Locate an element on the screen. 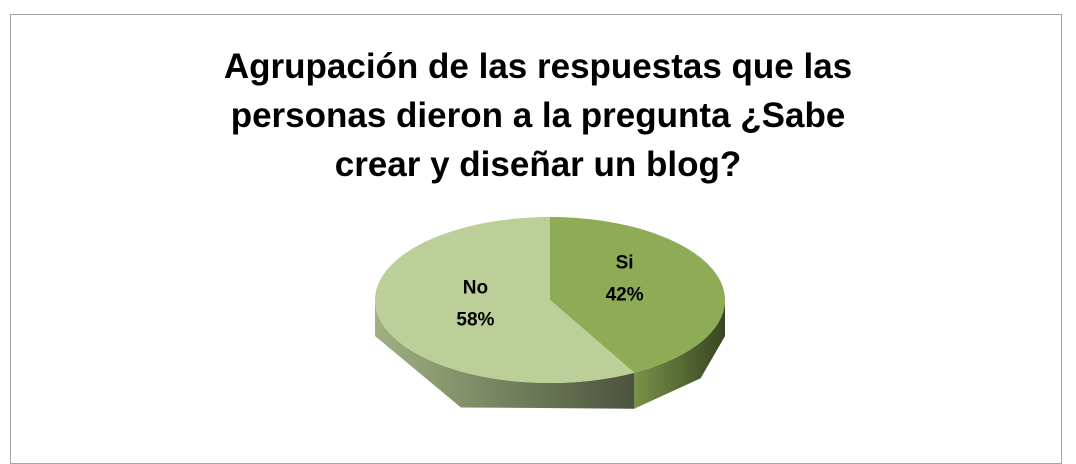  data-label-category: No is located at coordinates (475, 287).